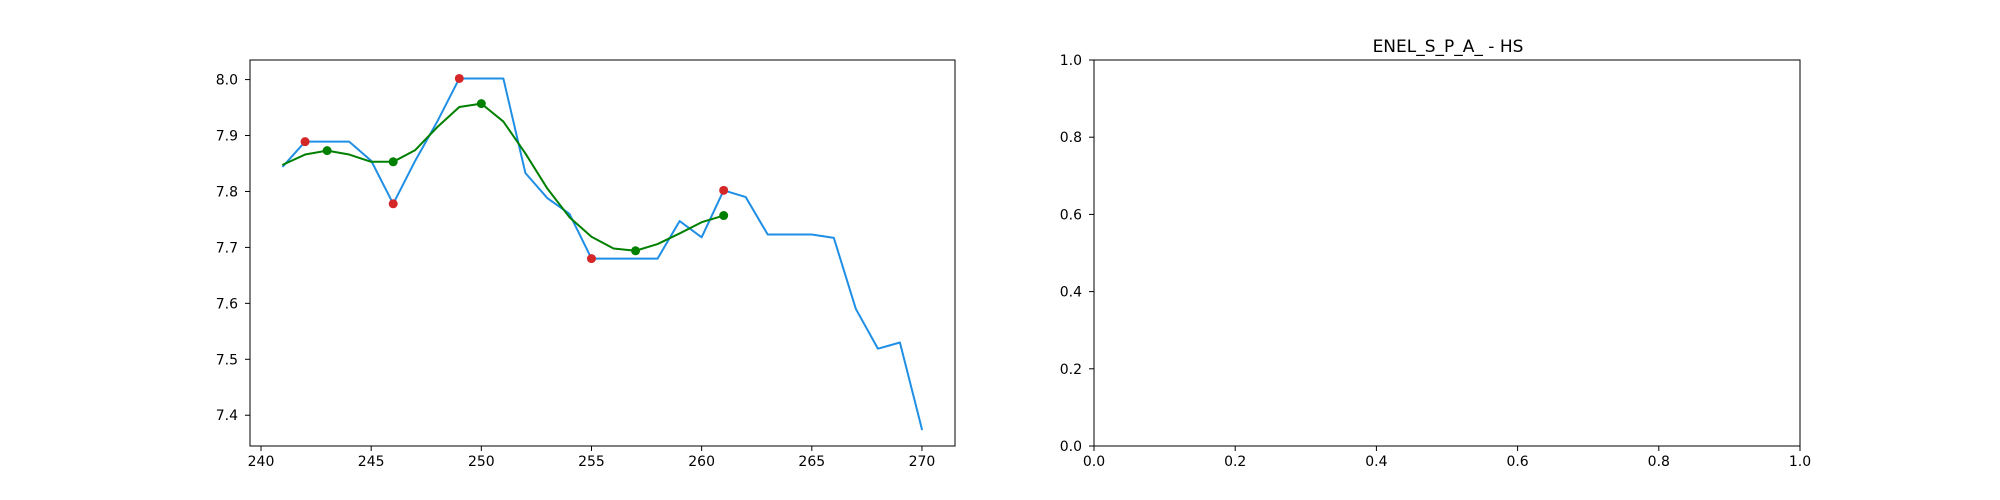 This screenshot has width=2000, height=500. What do you see at coordinates (1071, 370) in the screenshot?
I see `right-chart-y-tick-label: 0.2` at bounding box center [1071, 370].